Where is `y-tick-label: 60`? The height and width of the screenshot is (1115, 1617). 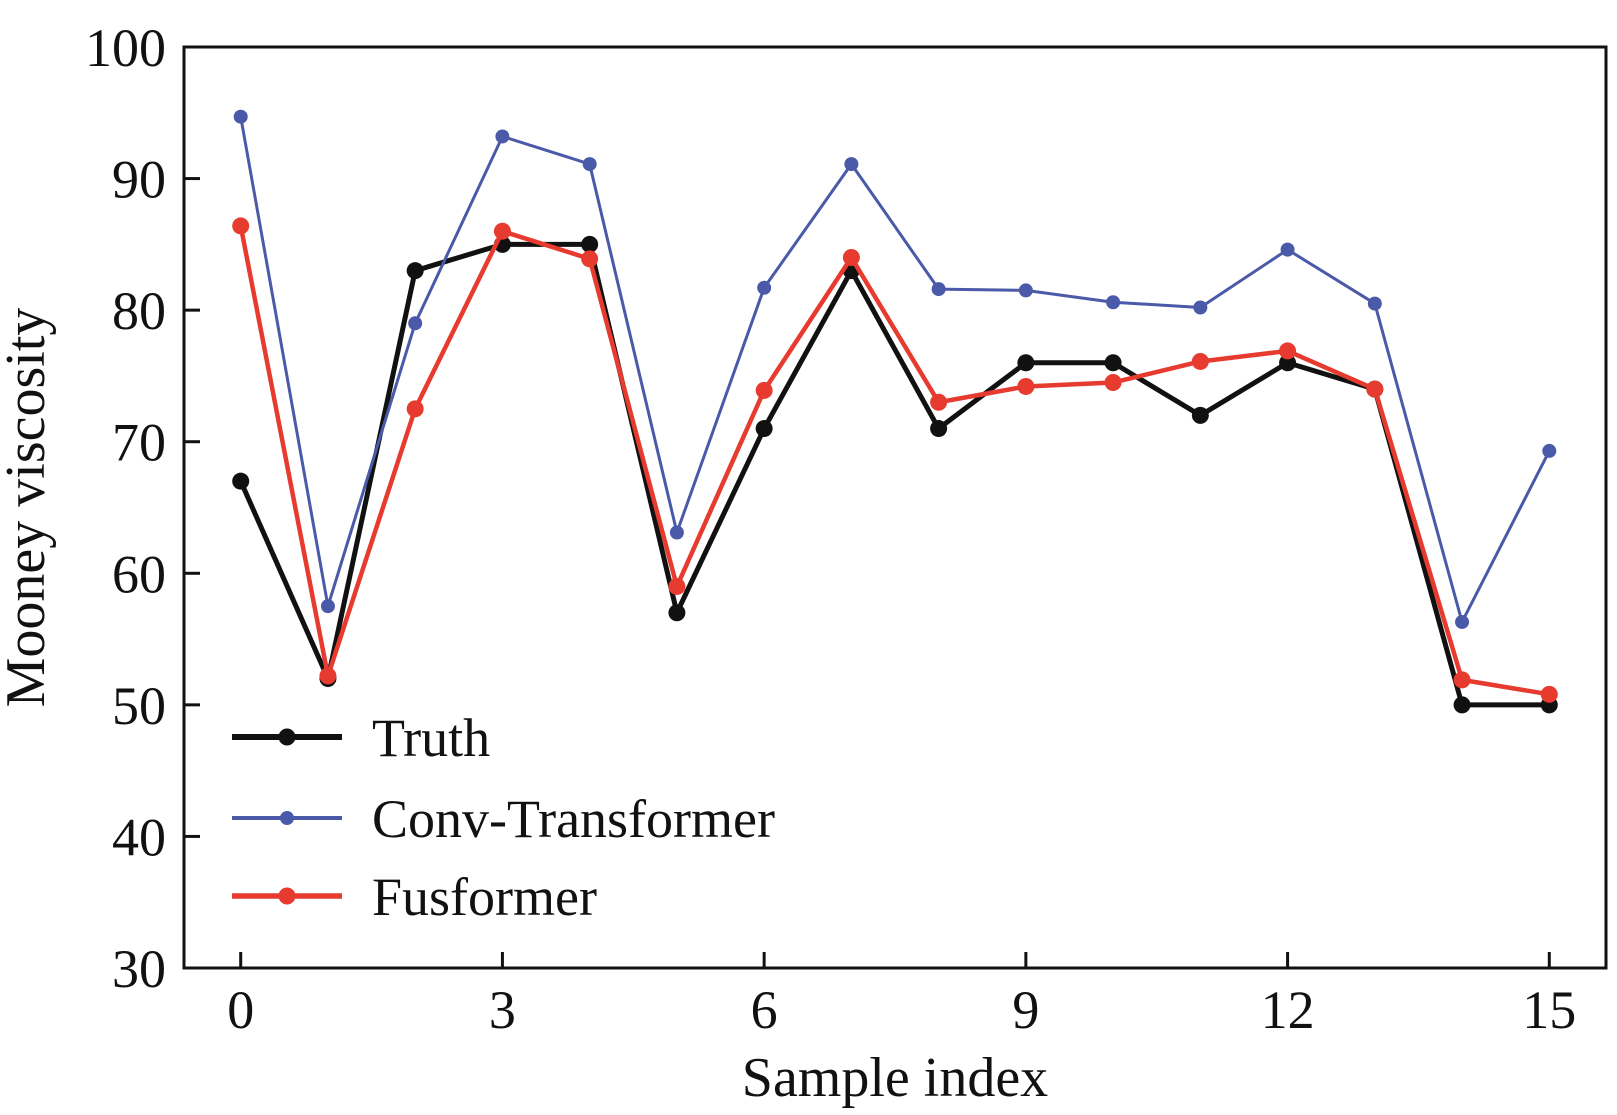 y-tick-label: 60 is located at coordinates (139, 574).